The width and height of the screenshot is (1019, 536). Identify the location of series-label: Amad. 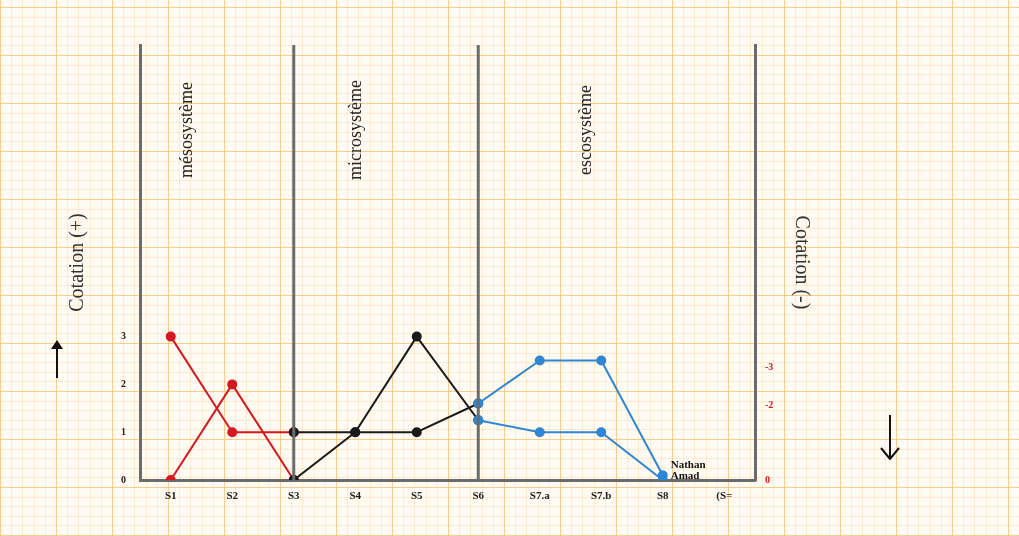
(685, 474).